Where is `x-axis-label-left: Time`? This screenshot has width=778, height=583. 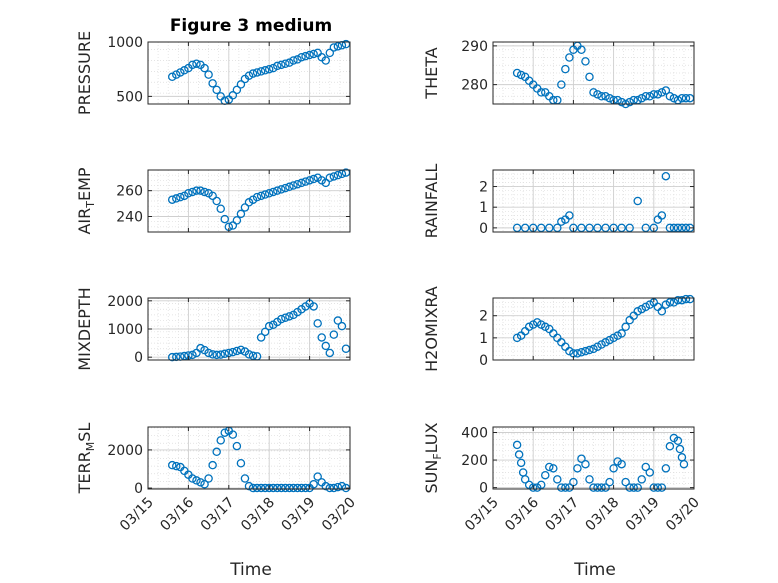
x-axis-label-left: Time is located at coordinates (250, 570).